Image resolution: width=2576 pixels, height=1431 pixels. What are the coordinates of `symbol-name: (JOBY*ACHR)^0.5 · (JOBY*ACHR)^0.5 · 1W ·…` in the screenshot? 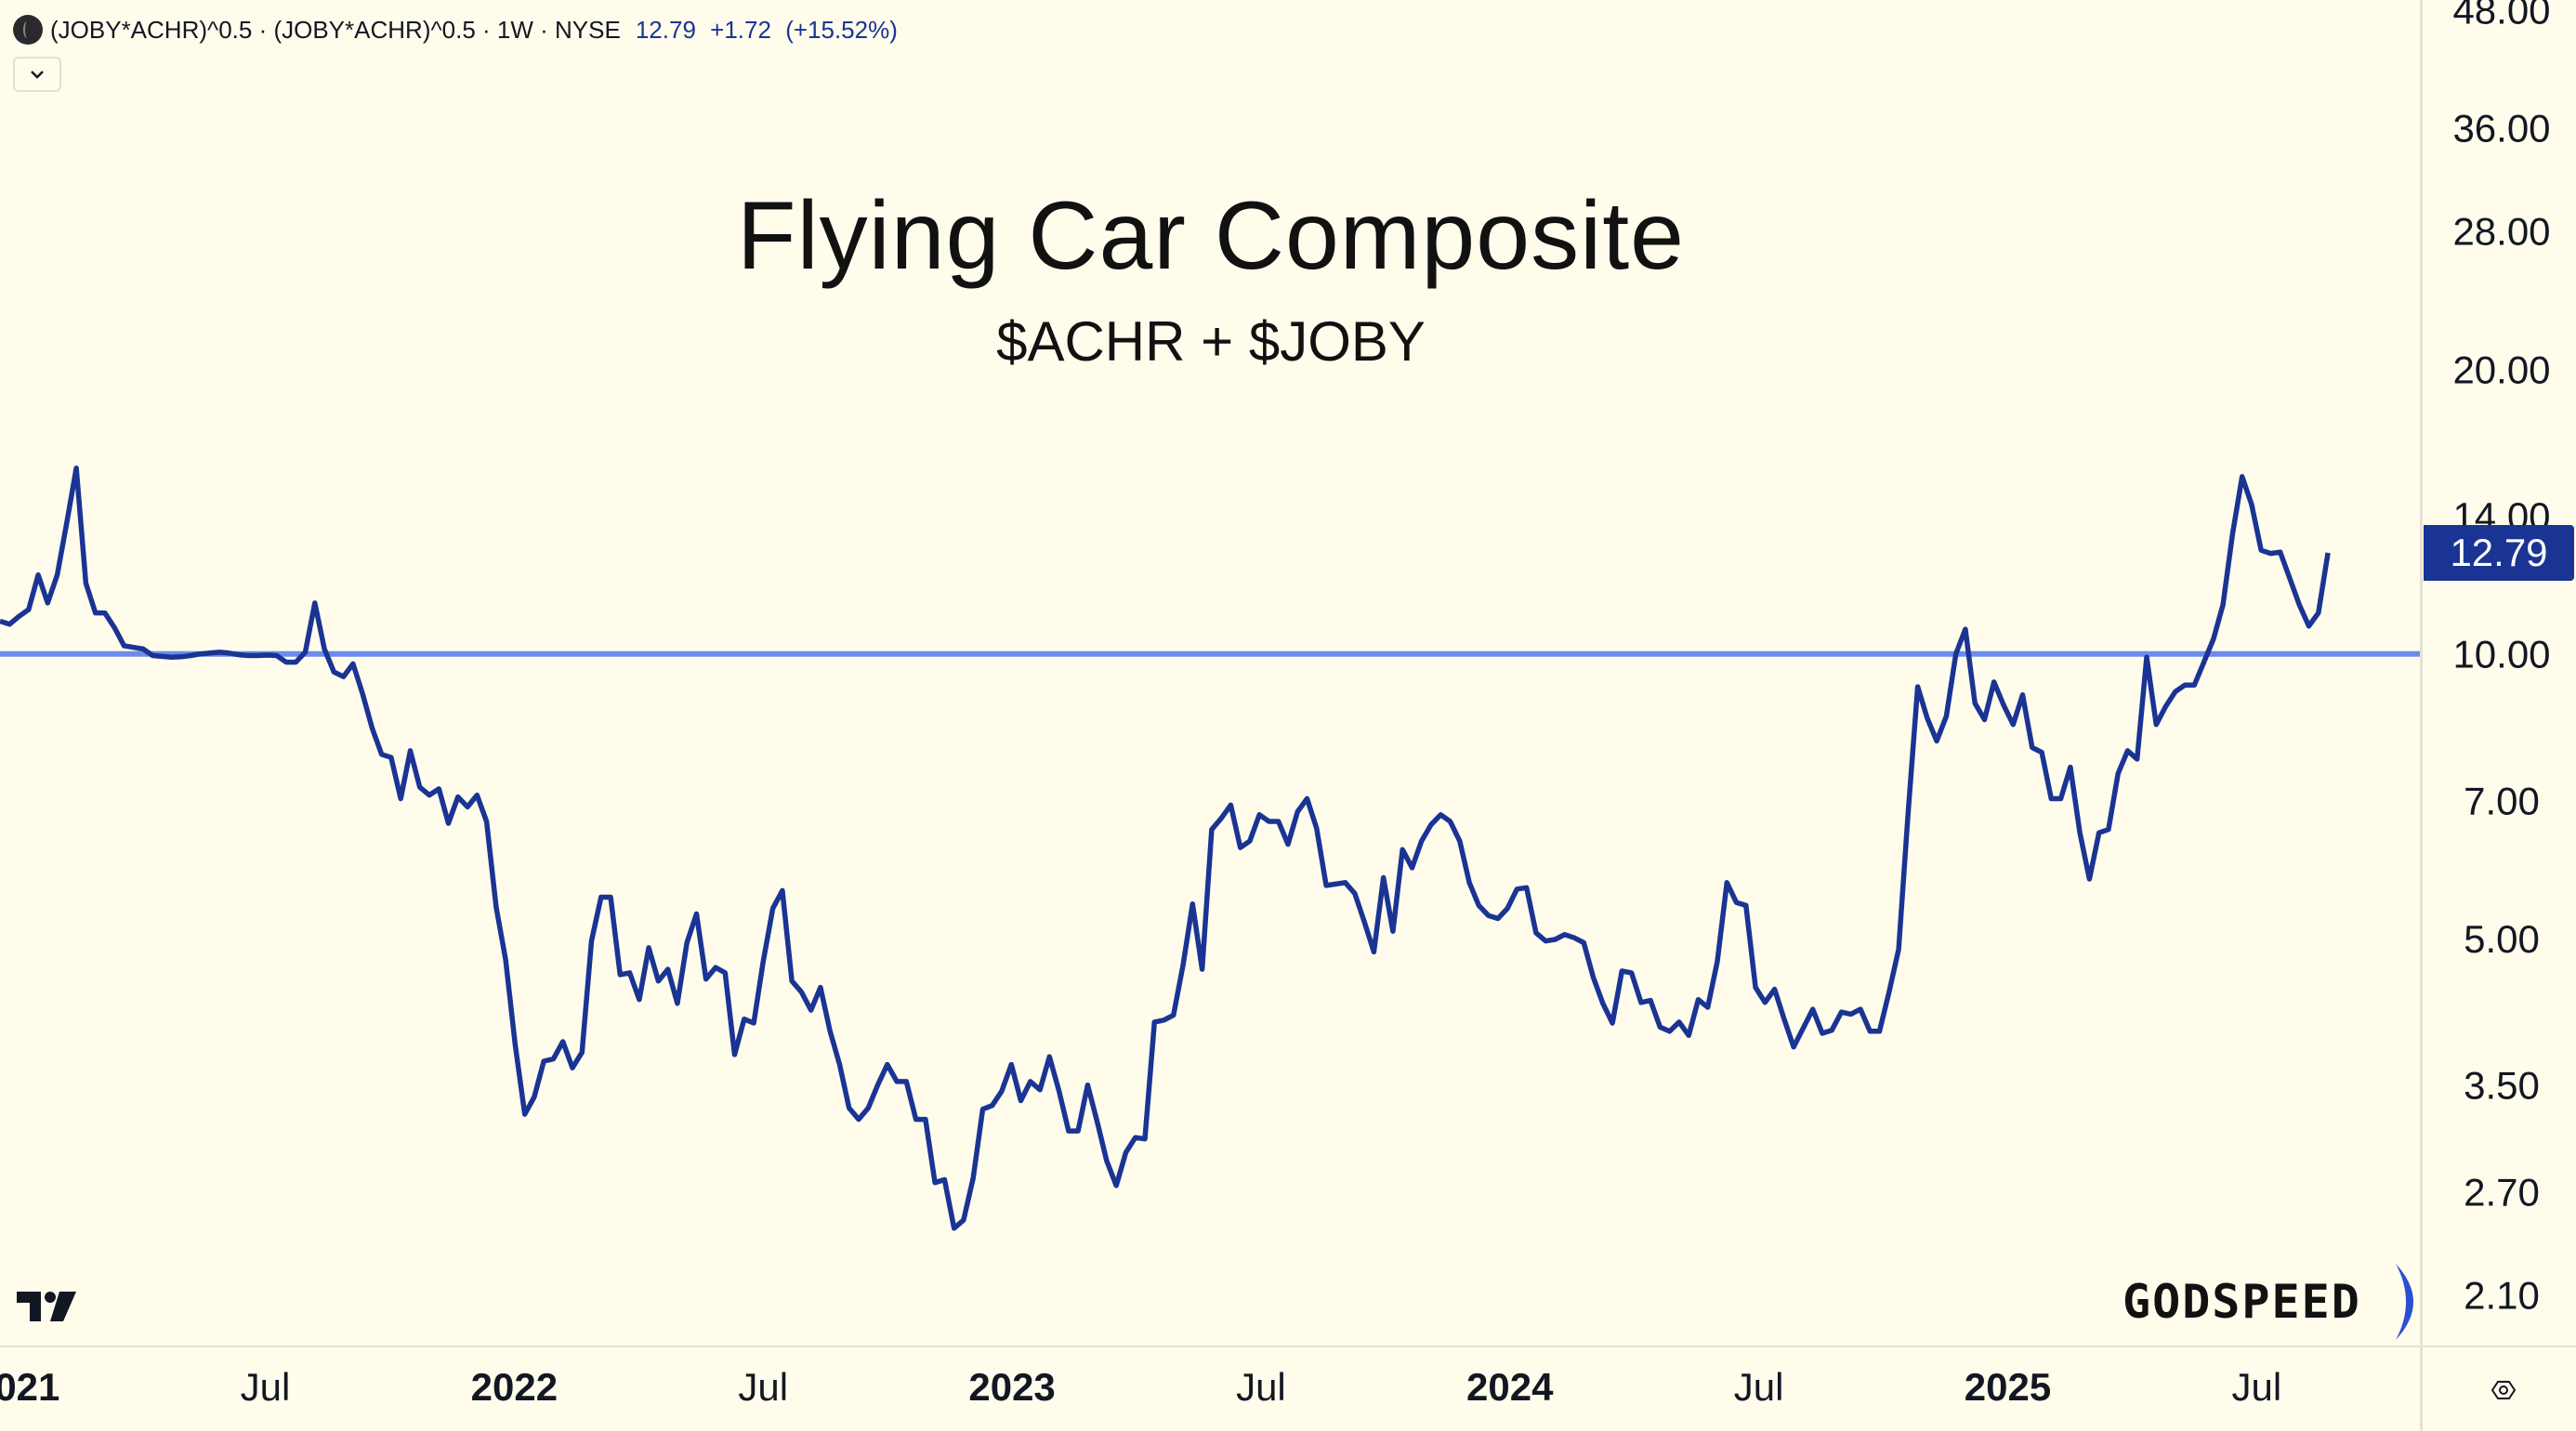 It's located at (335, 29).